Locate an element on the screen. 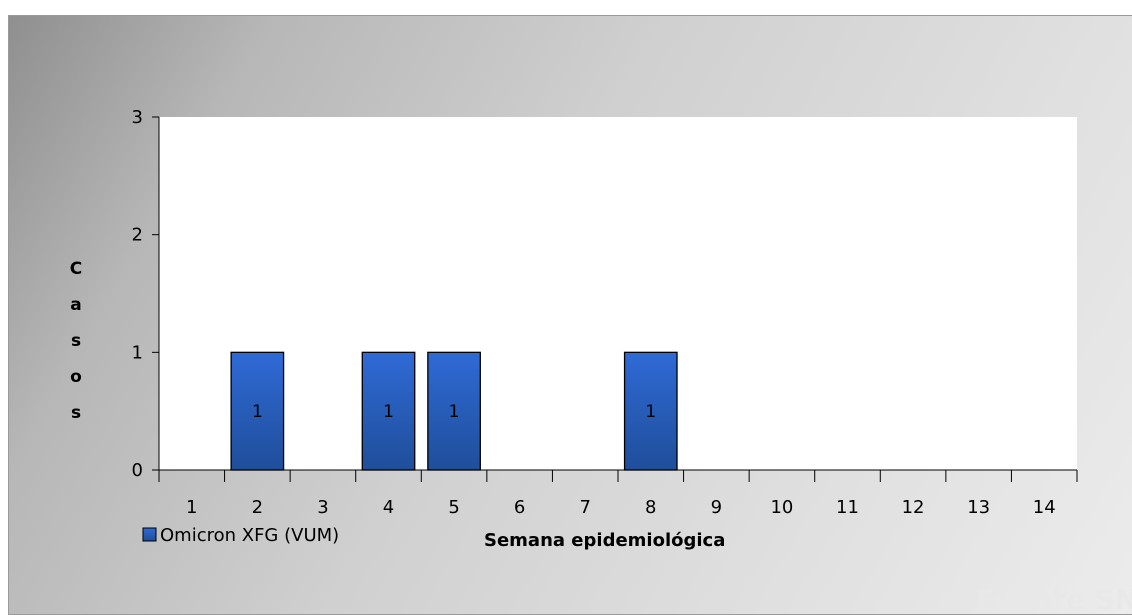  x-tick-label: 11 is located at coordinates (847, 507).